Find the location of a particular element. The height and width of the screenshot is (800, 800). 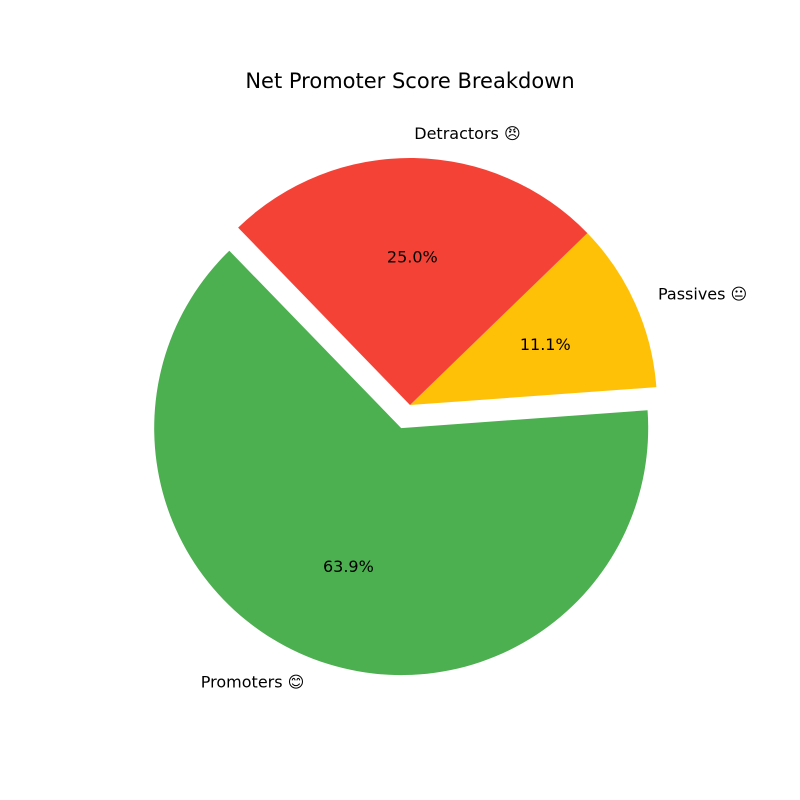

pie-slice-detractors is located at coordinates (413, 281).